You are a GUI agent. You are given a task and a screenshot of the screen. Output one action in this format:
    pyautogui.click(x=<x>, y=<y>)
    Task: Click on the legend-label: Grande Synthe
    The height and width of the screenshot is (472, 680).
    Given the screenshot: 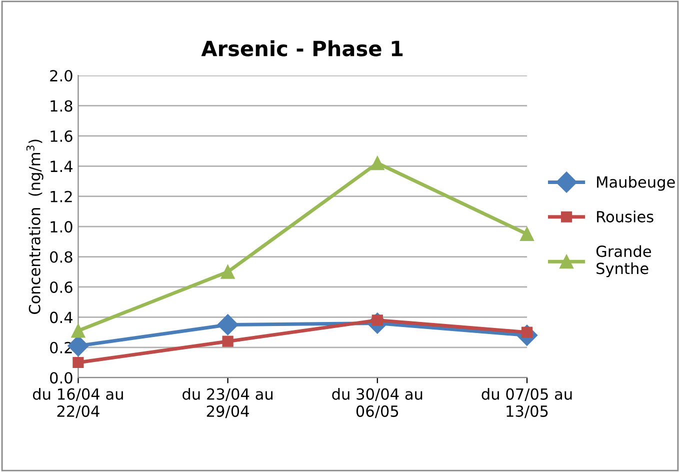 What is the action you would take?
    pyautogui.click(x=624, y=261)
    